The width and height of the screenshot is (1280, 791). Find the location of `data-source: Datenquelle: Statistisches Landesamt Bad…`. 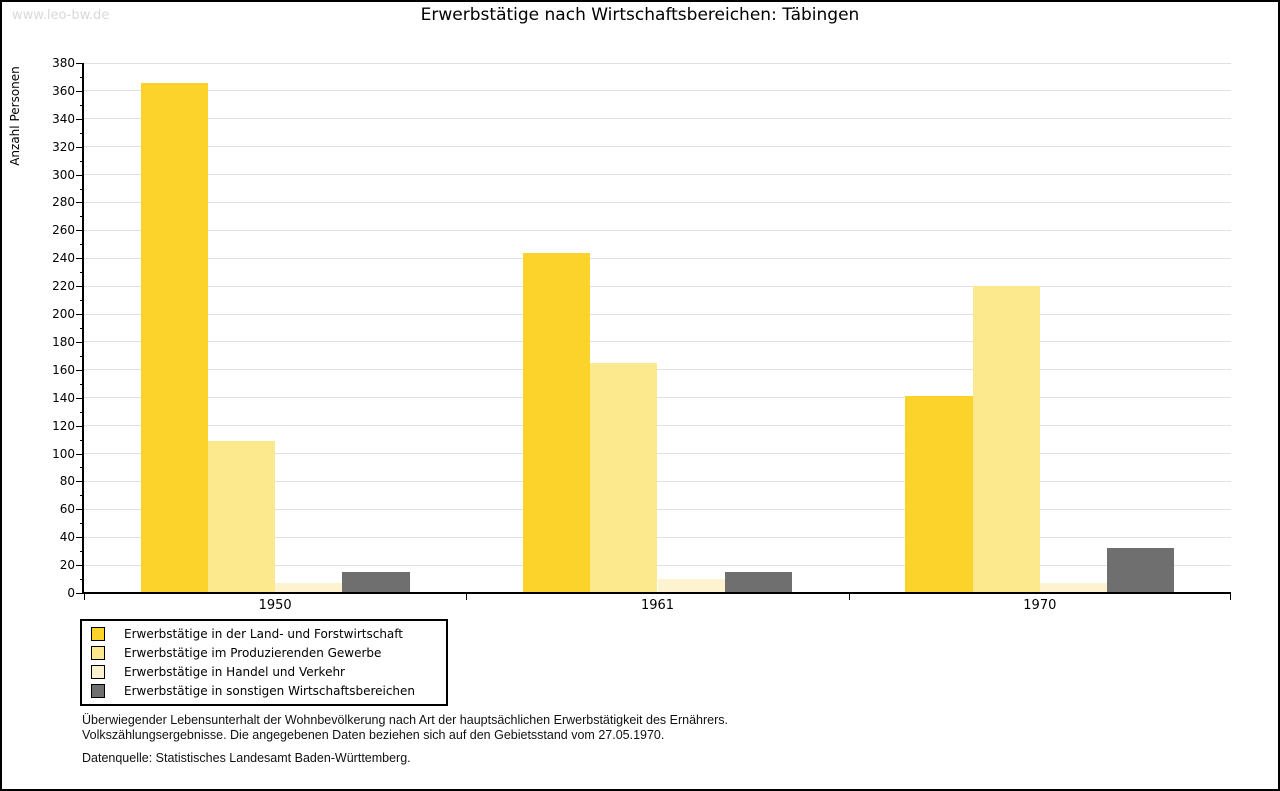

data-source: Datenquelle: Statistisches Landesamt Bad… is located at coordinates (246, 758).